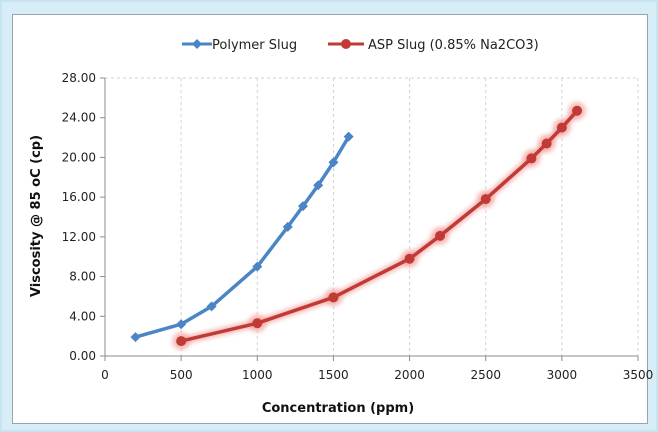  I want to click on y-tick-label: 4.00, so click(82, 316).